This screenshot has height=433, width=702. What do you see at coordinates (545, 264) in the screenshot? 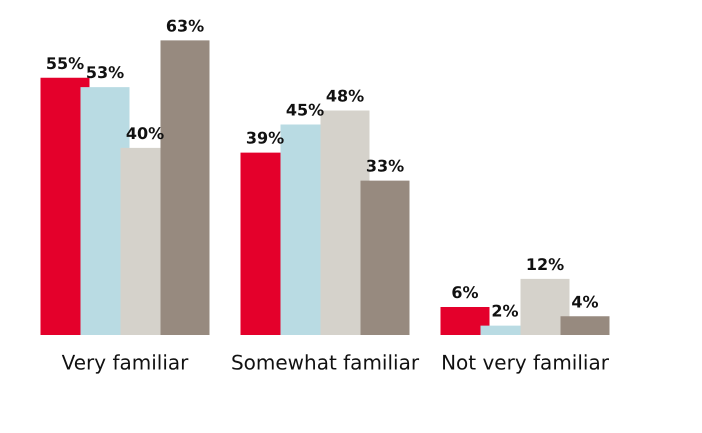
I see `data-label: 12%` at bounding box center [545, 264].